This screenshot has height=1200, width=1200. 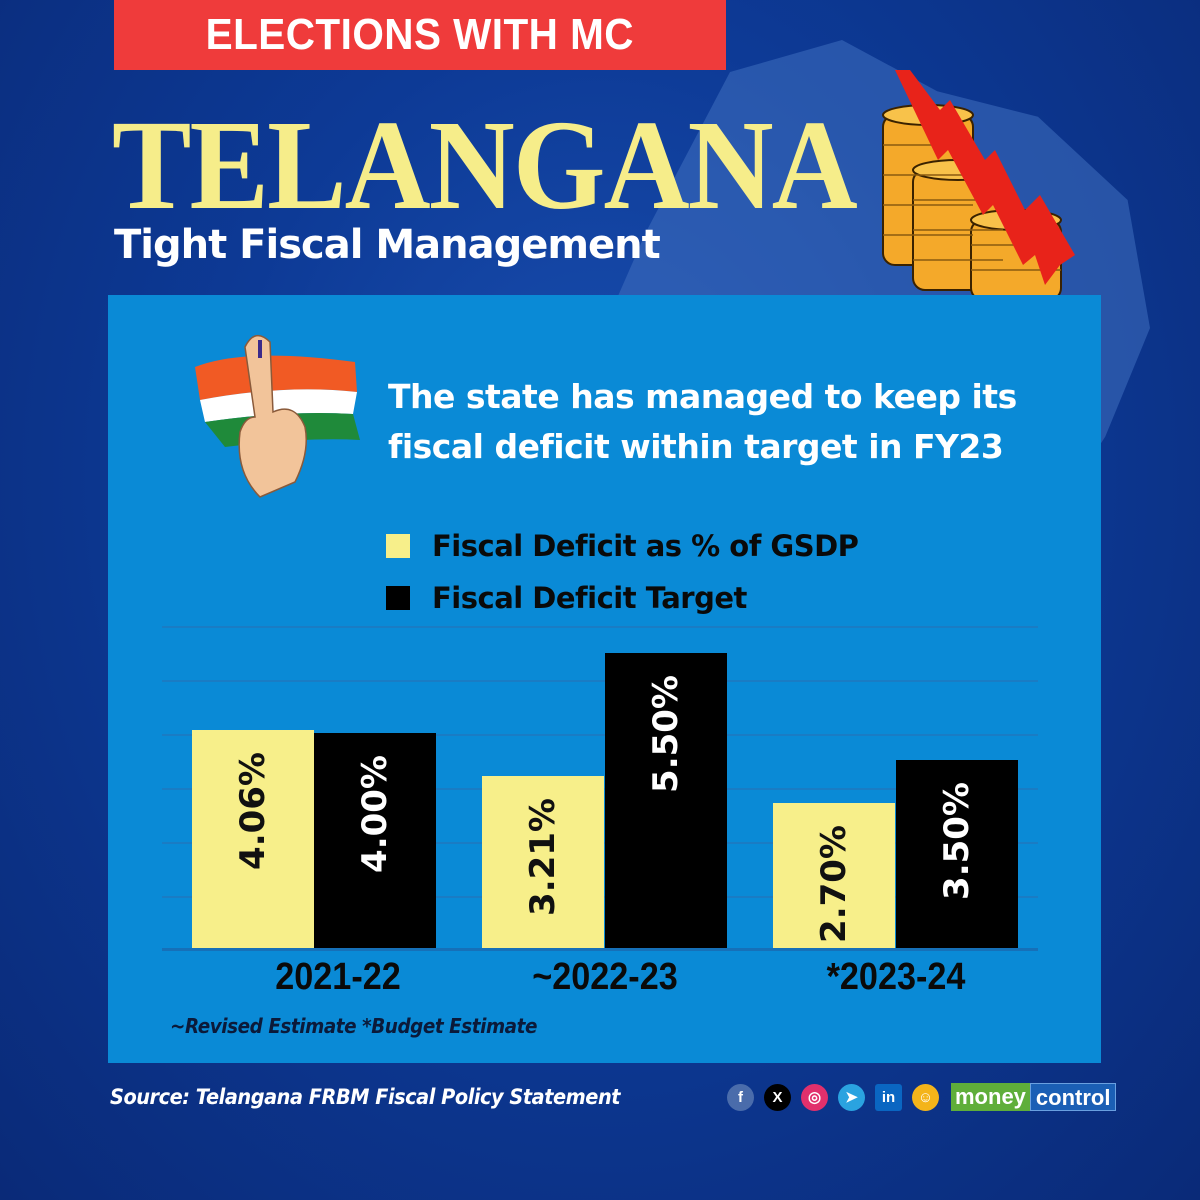 I want to click on telegram-icon: ➤, so click(x=851, y=1097).